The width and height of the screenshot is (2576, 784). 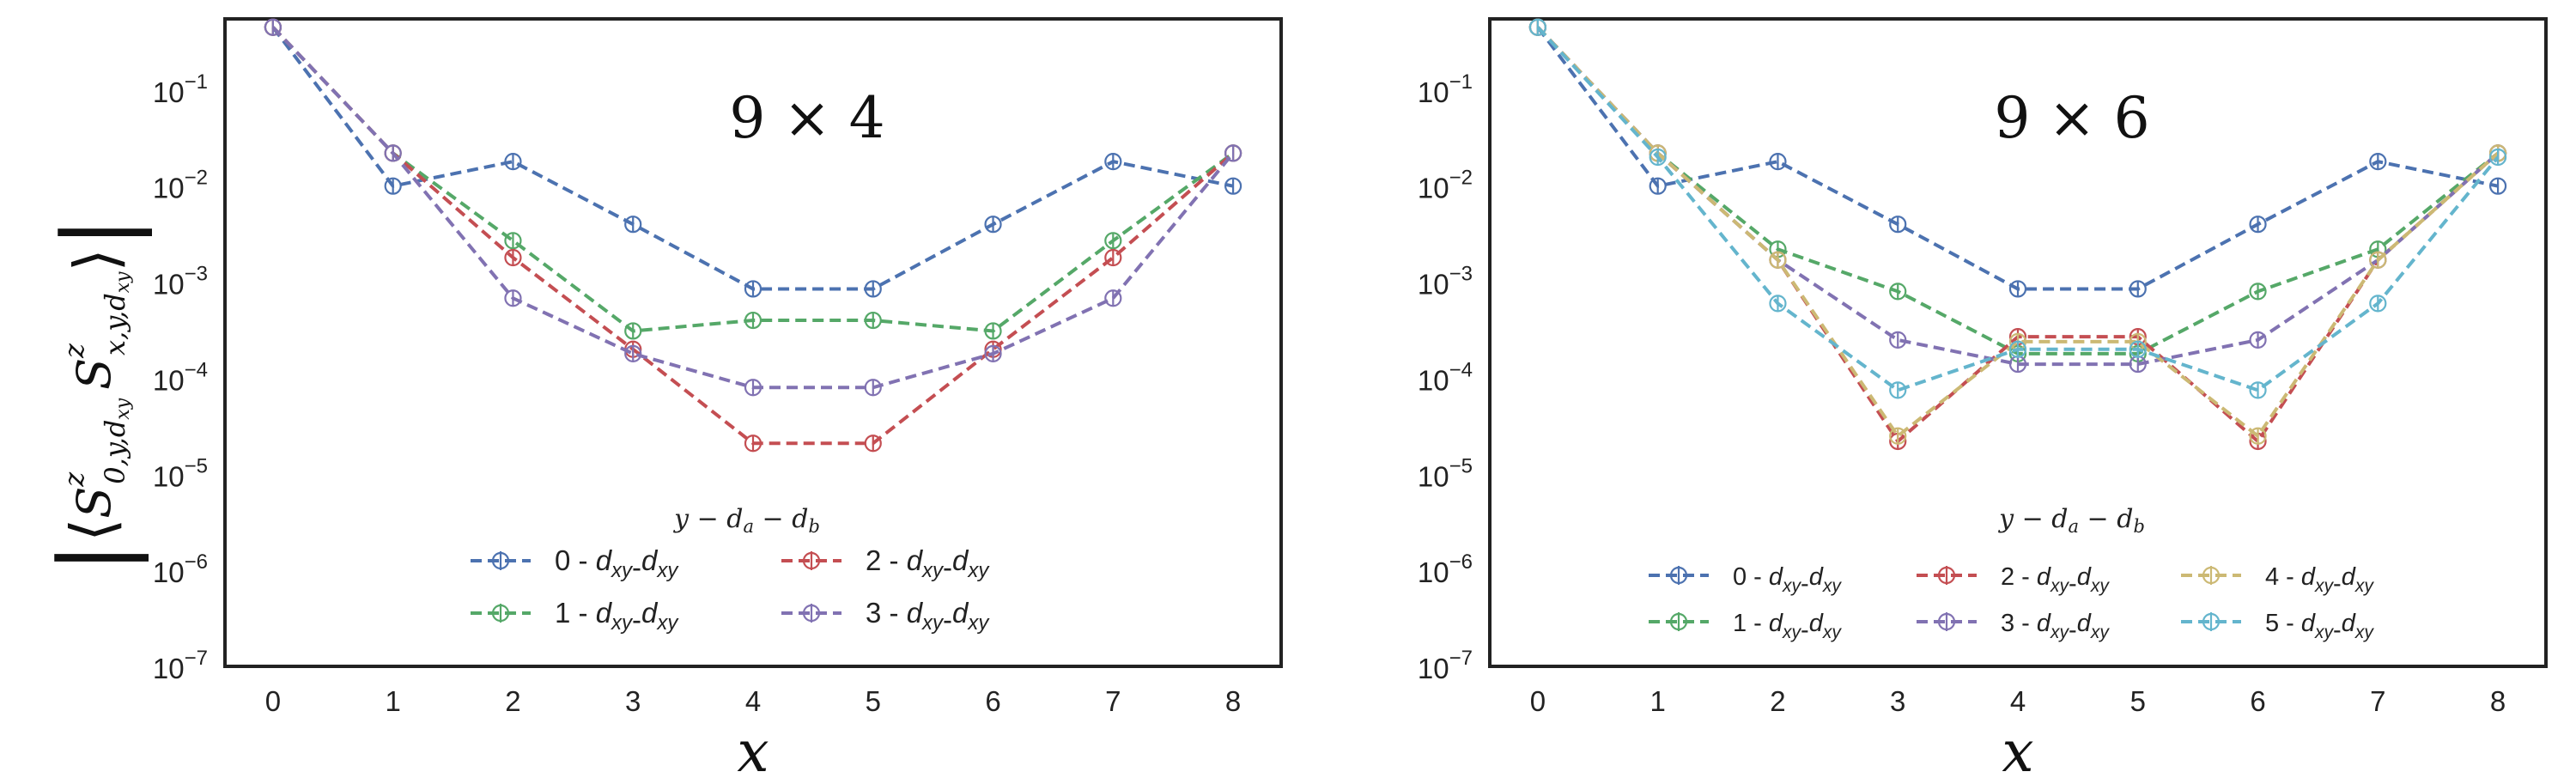 What do you see at coordinates (96, 395) in the screenshot?
I see `y-axis-label: |⟨Sz 0,y,dxySz x,y,dxy⟩|` at bounding box center [96, 395].